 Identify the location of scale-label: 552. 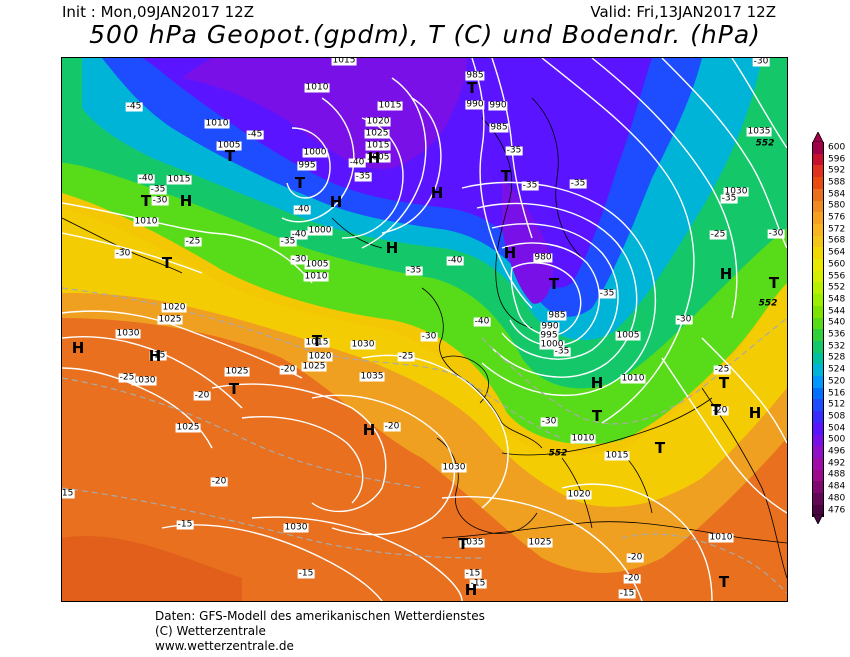
(837, 287).